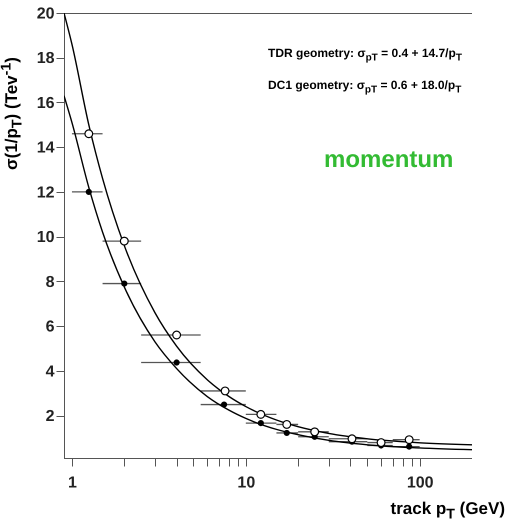  Describe the element at coordinates (50, 282) in the screenshot. I see `y-tick-label: 8` at that location.